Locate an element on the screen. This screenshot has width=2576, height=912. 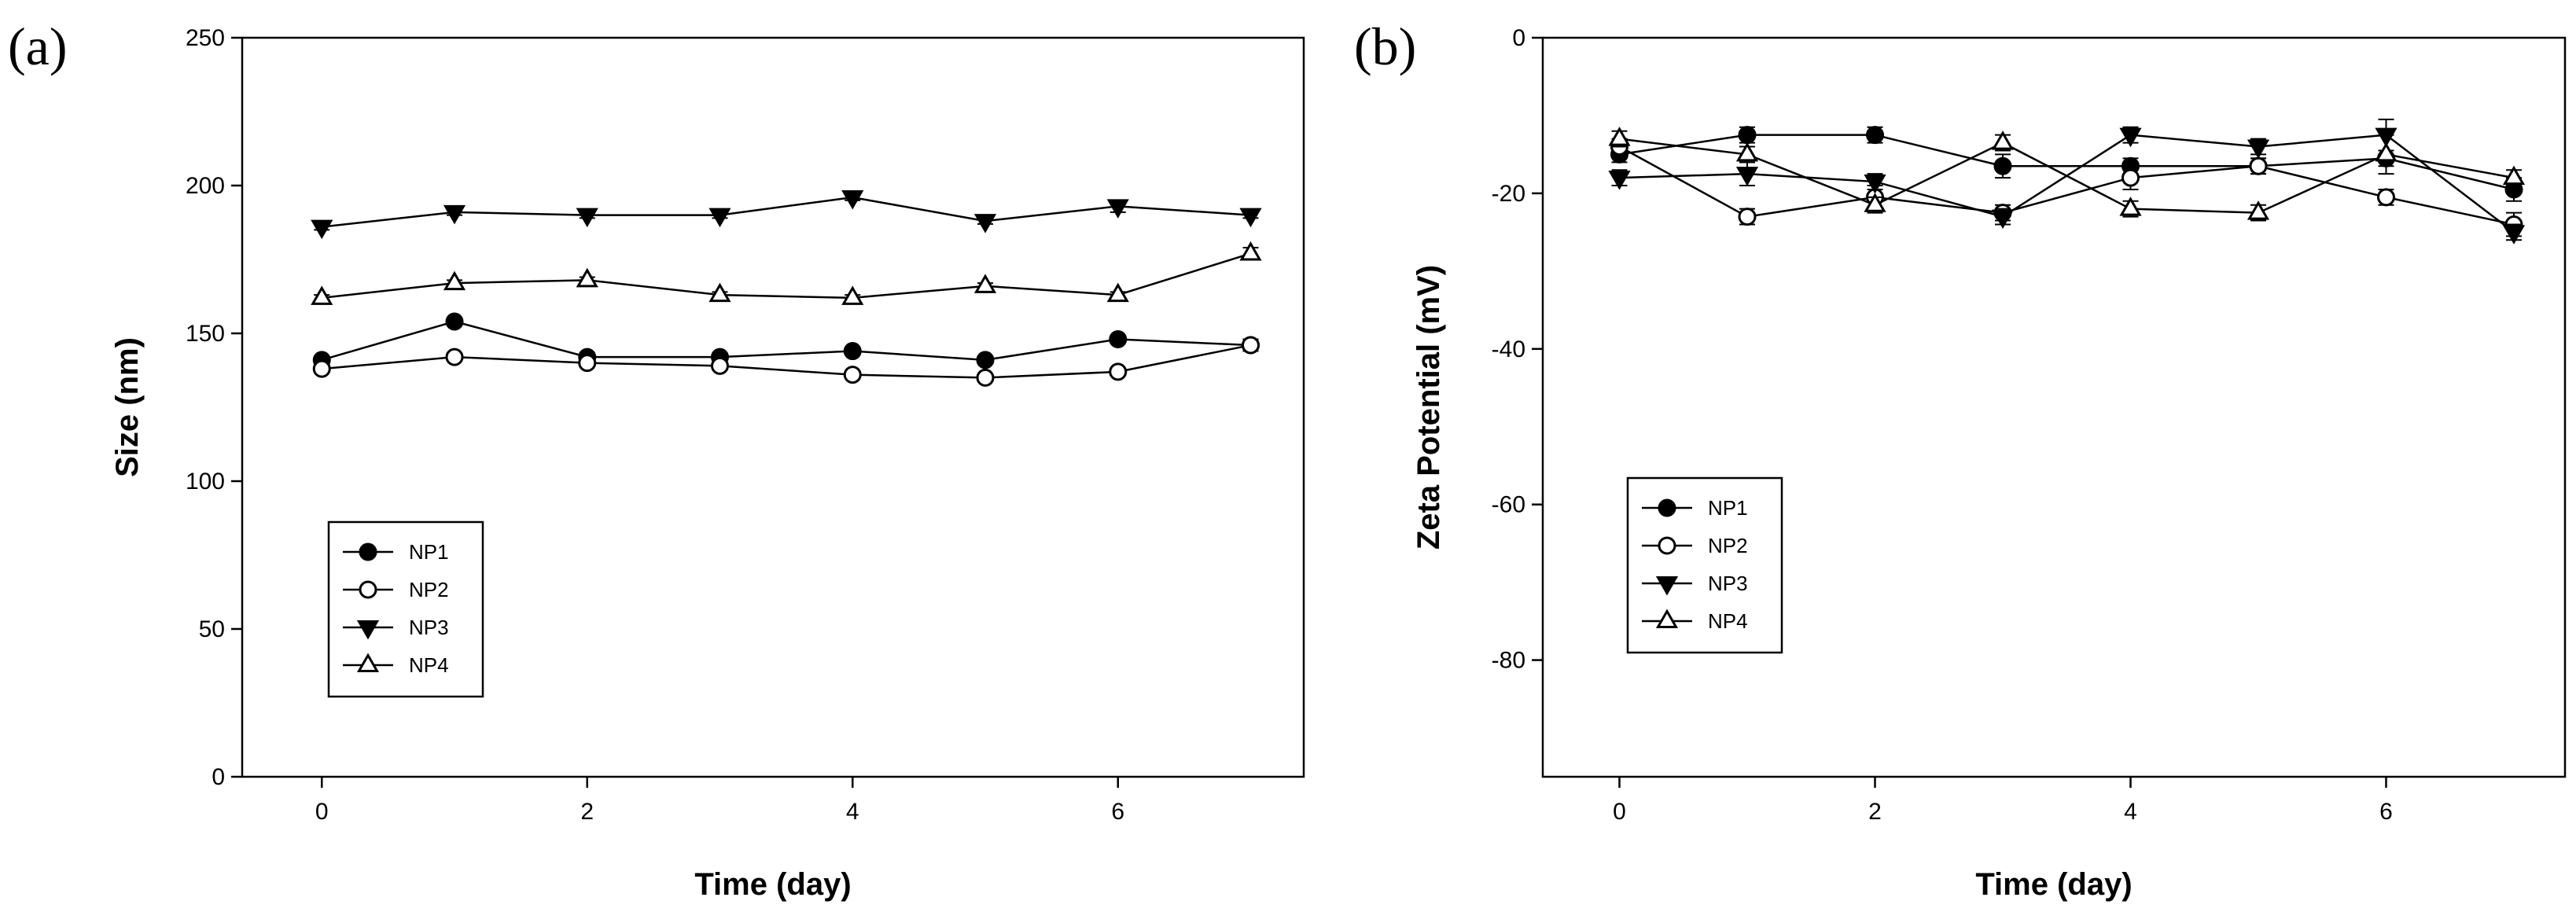
panel-label: (b) is located at coordinates (1385, 46).